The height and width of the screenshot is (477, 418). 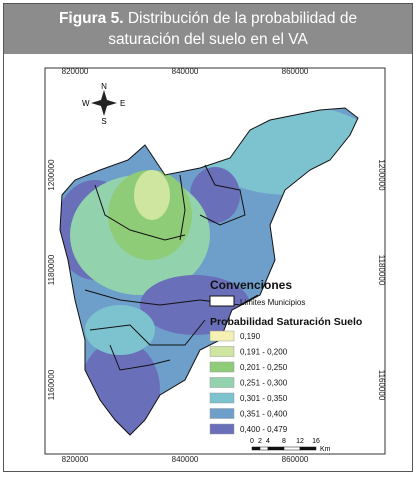 What do you see at coordinates (264, 398) in the screenshot?
I see `legend-label: 0,301 - 0,350` at bounding box center [264, 398].